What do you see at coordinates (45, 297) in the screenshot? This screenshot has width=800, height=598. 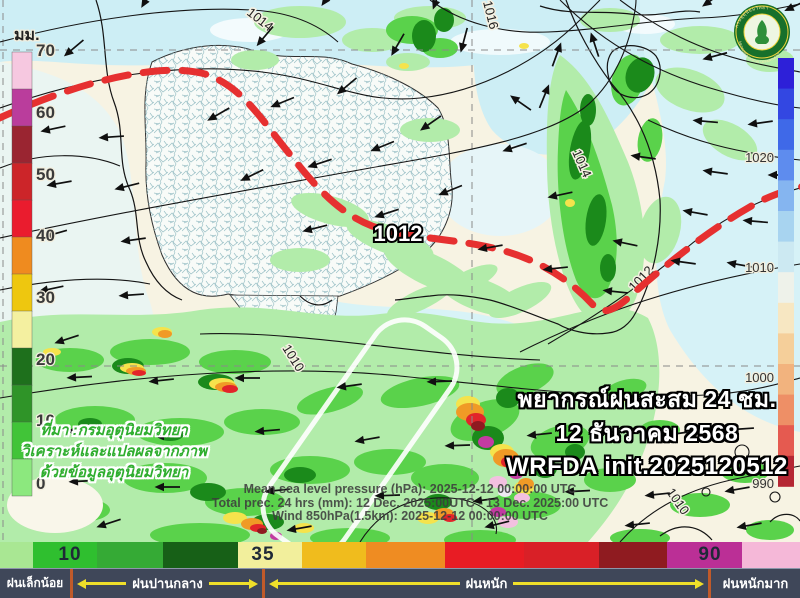 I see `svg-text: 30` at bounding box center [45, 297].